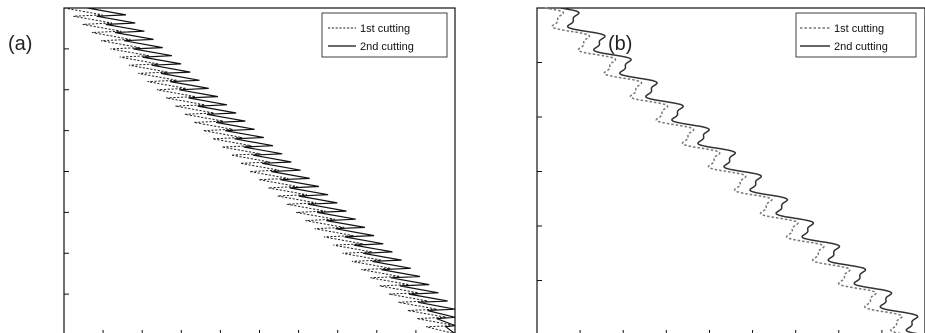 The height and width of the screenshot is (333, 925). What do you see at coordinates (385, 29) in the screenshot?
I see `panel-a-legend-label-1: 1st cutting` at bounding box center [385, 29].